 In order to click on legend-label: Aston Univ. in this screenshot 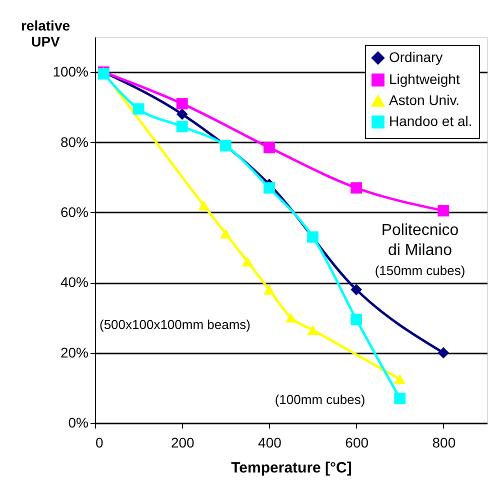, I will do `click(424, 100)`.